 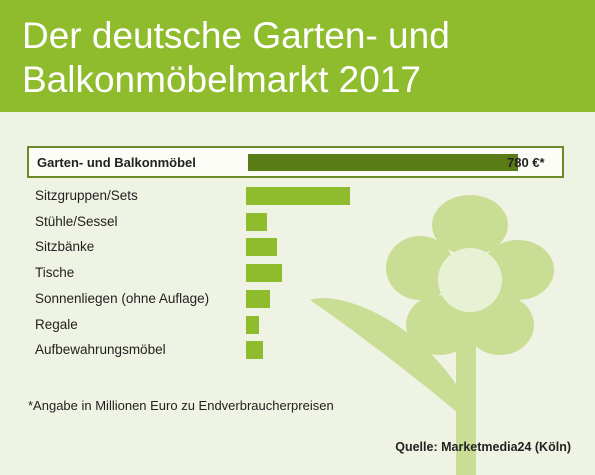 What do you see at coordinates (116, 162) in the screenshot?
I see `total-label: Garten- und Balkonmöbel` at bounding box center [116, 162].